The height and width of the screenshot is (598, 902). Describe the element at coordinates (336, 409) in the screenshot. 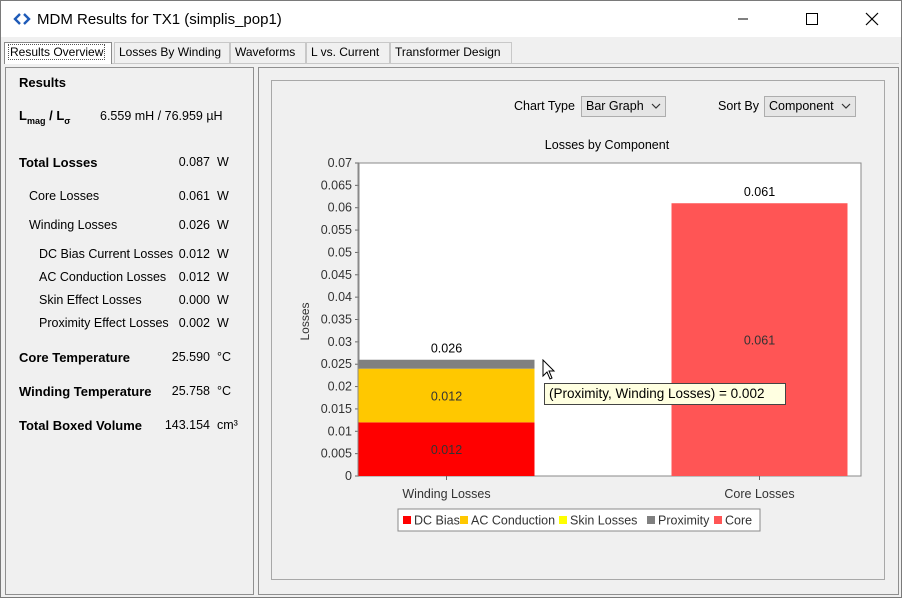

I see `y-tick-label: 0.015` at that location.